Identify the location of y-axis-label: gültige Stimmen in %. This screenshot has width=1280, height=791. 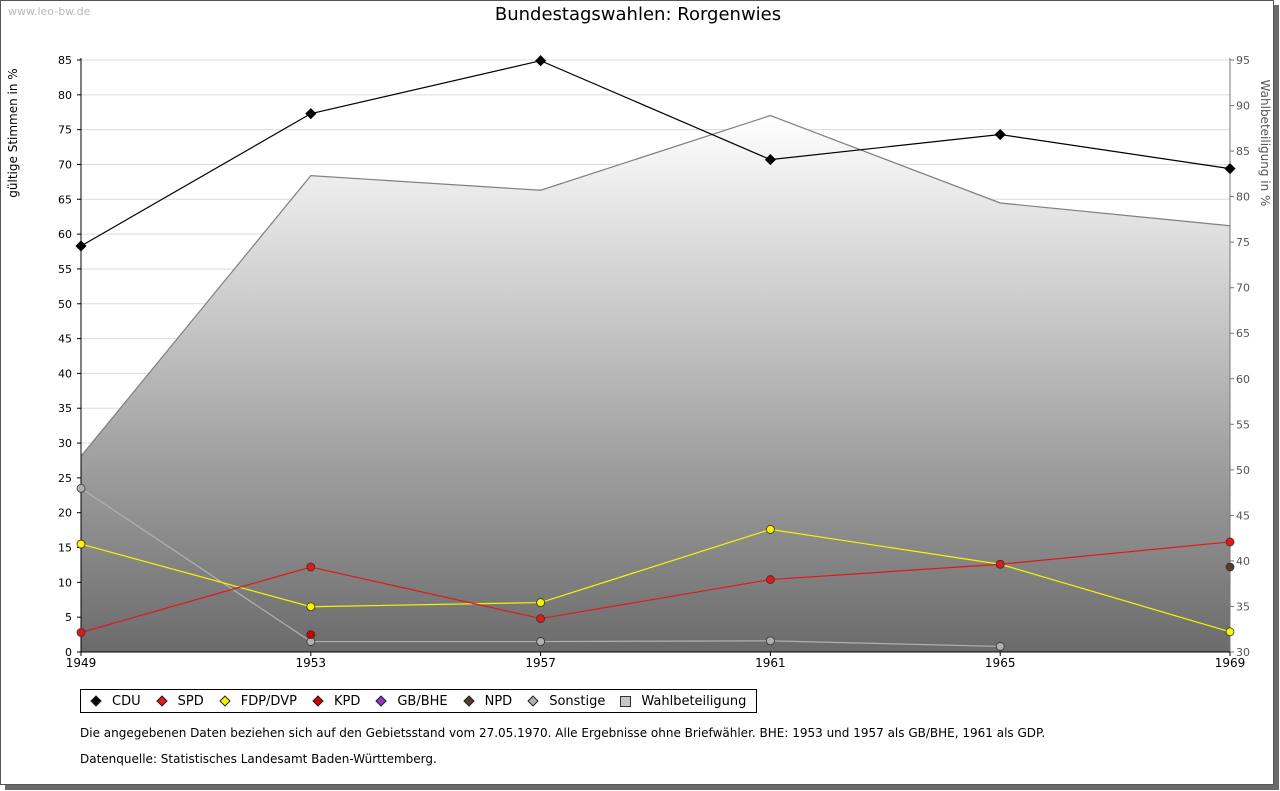
(13, 132).